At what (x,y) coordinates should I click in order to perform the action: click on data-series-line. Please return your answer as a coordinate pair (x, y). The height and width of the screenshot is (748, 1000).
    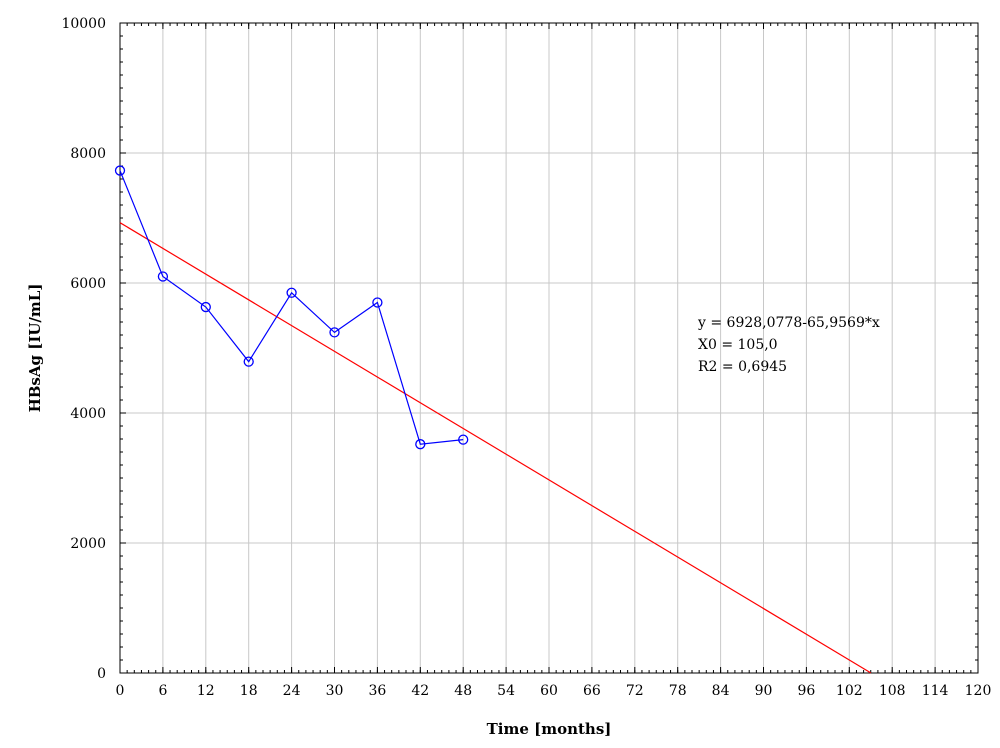
    Looking at the image, I should click on (291, 307).